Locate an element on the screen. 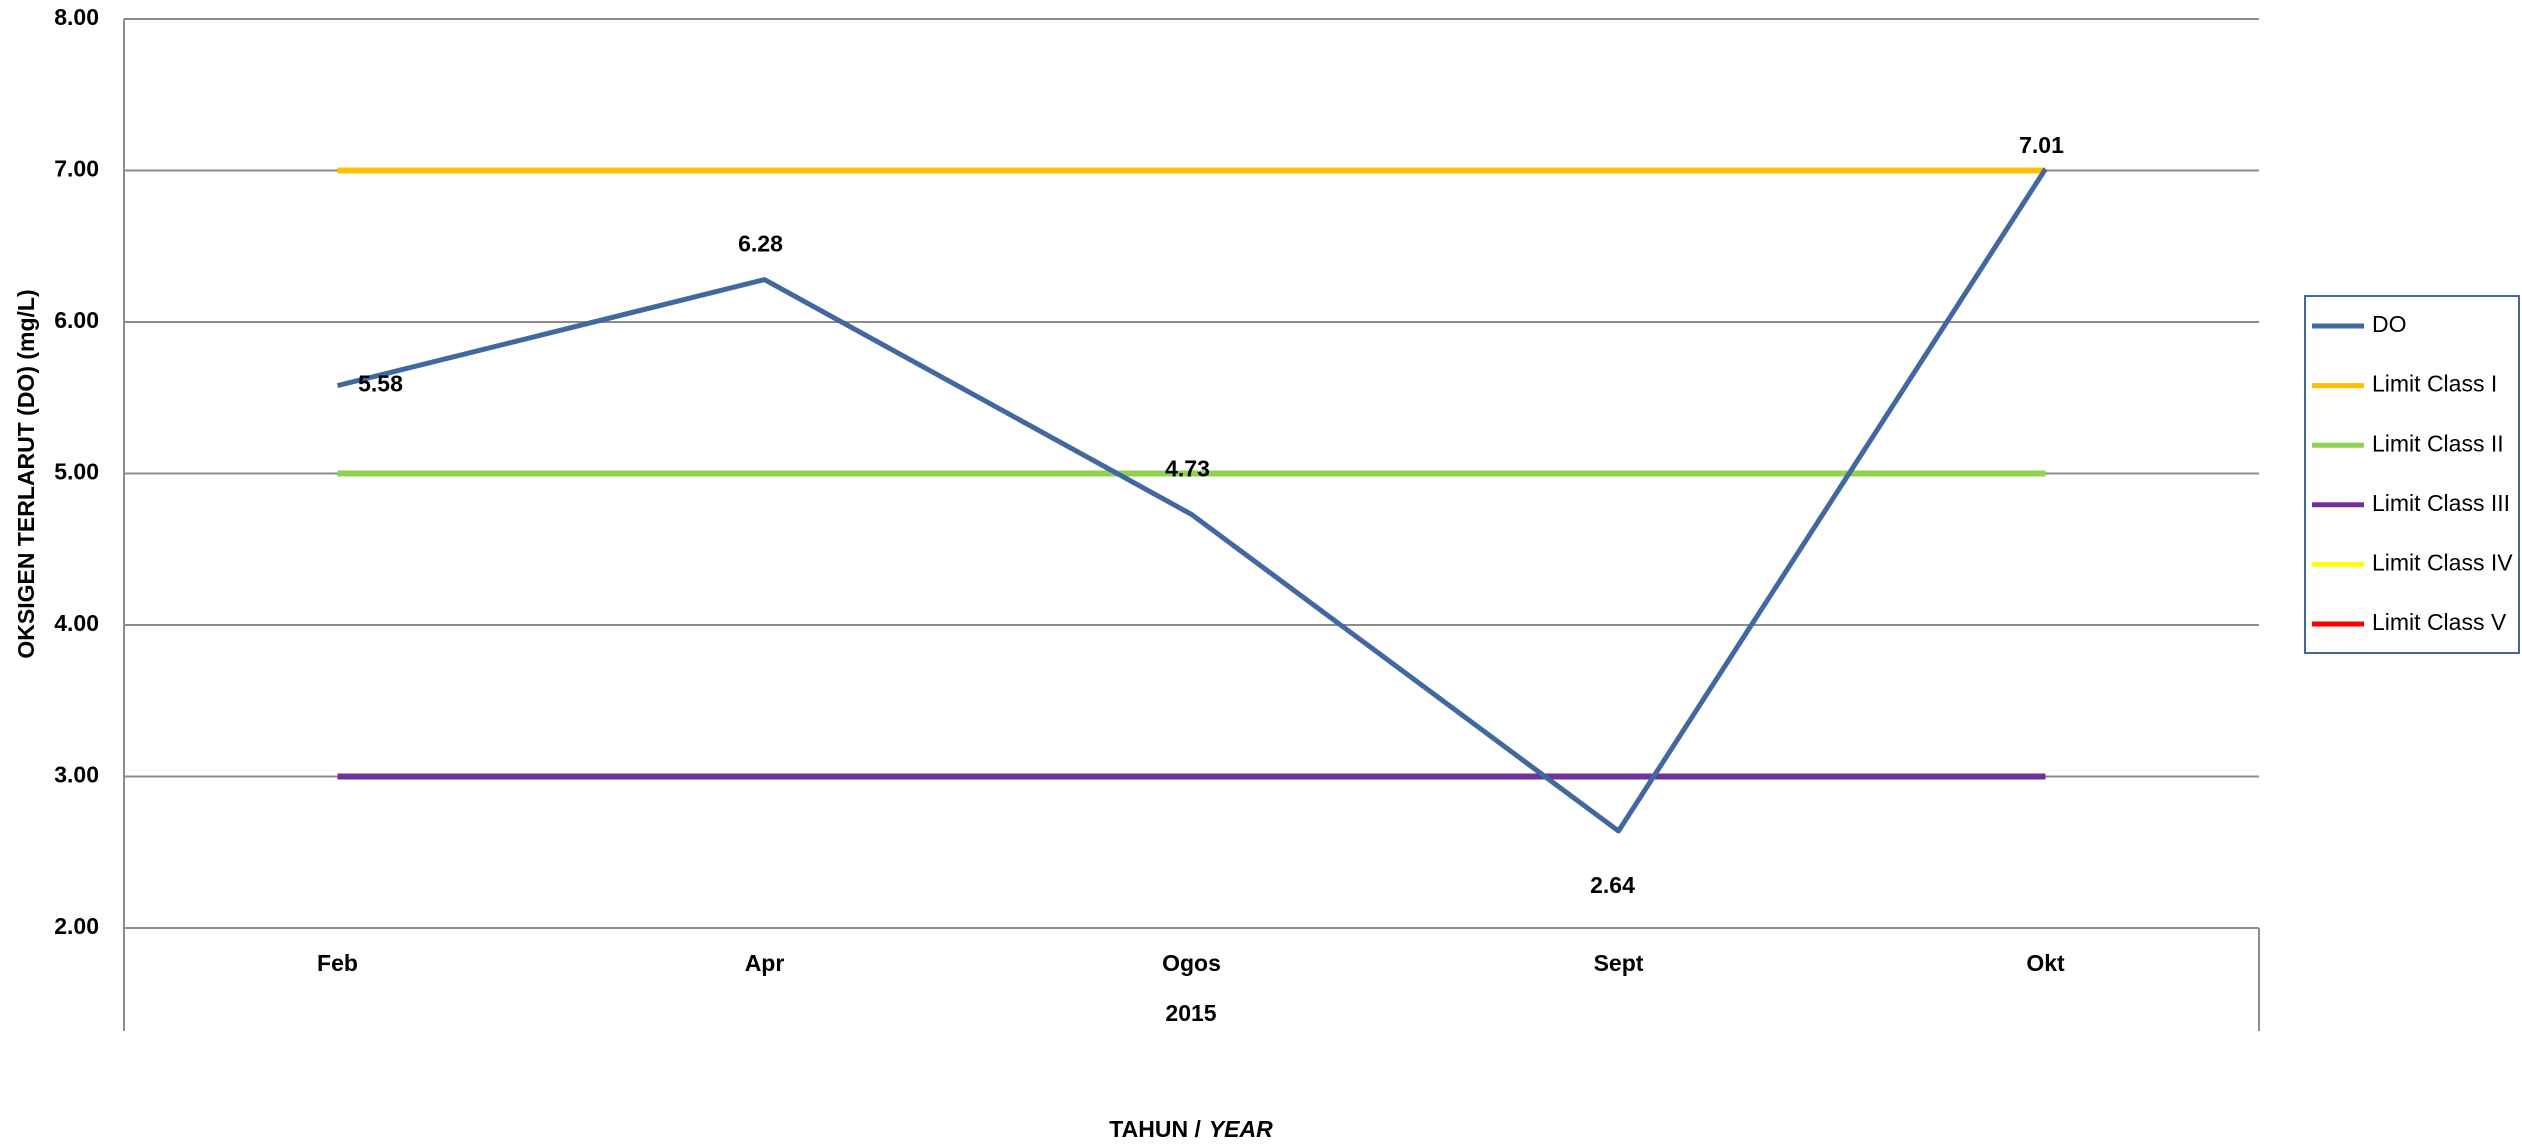 The image size is (2522, 1148). legend-label: Limit Class I is located at coordinates (2434, 384).